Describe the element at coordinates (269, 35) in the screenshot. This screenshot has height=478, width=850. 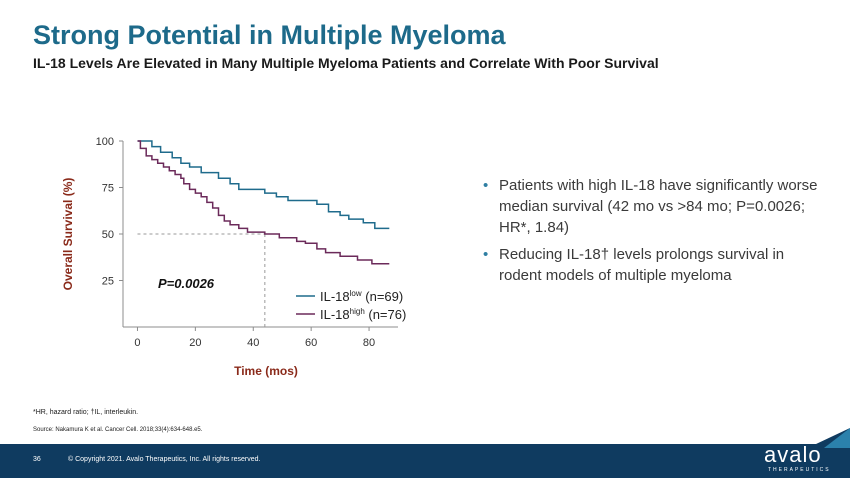
I see `slide-title: Strong Potential in Multiple Myeloma` at that location.